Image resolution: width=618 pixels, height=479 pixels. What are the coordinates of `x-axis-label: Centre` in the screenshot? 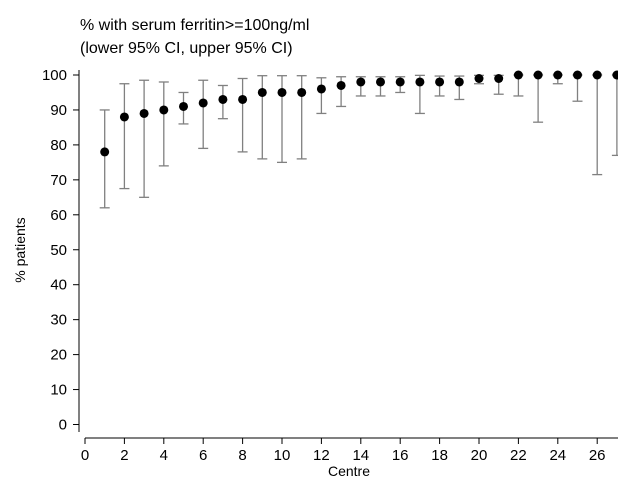 It's located at (349, 471).